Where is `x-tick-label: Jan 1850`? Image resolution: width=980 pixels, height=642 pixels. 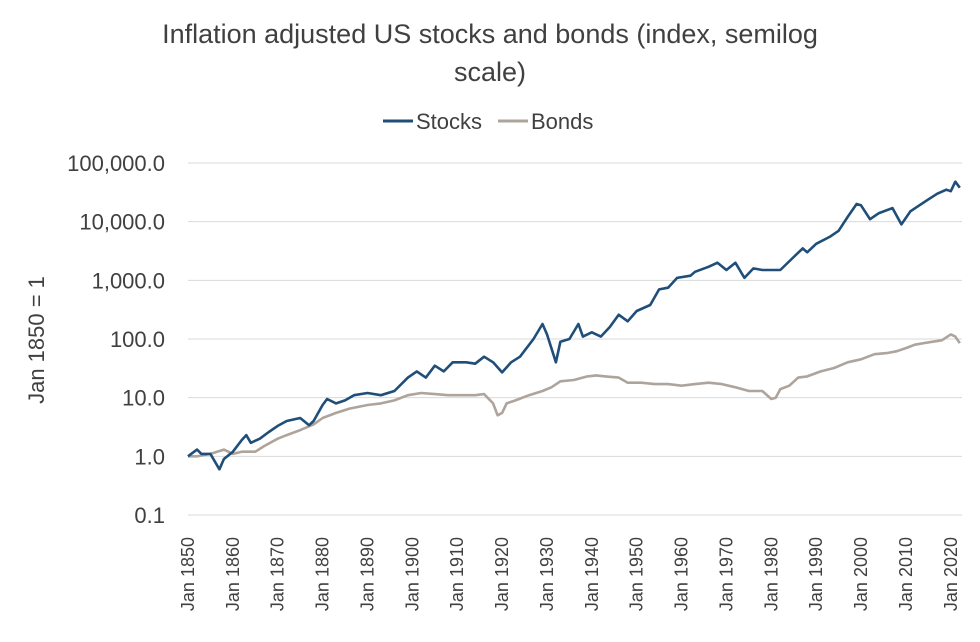 x-tick-label: Jan 1850 is located at coordinates (188, 574).